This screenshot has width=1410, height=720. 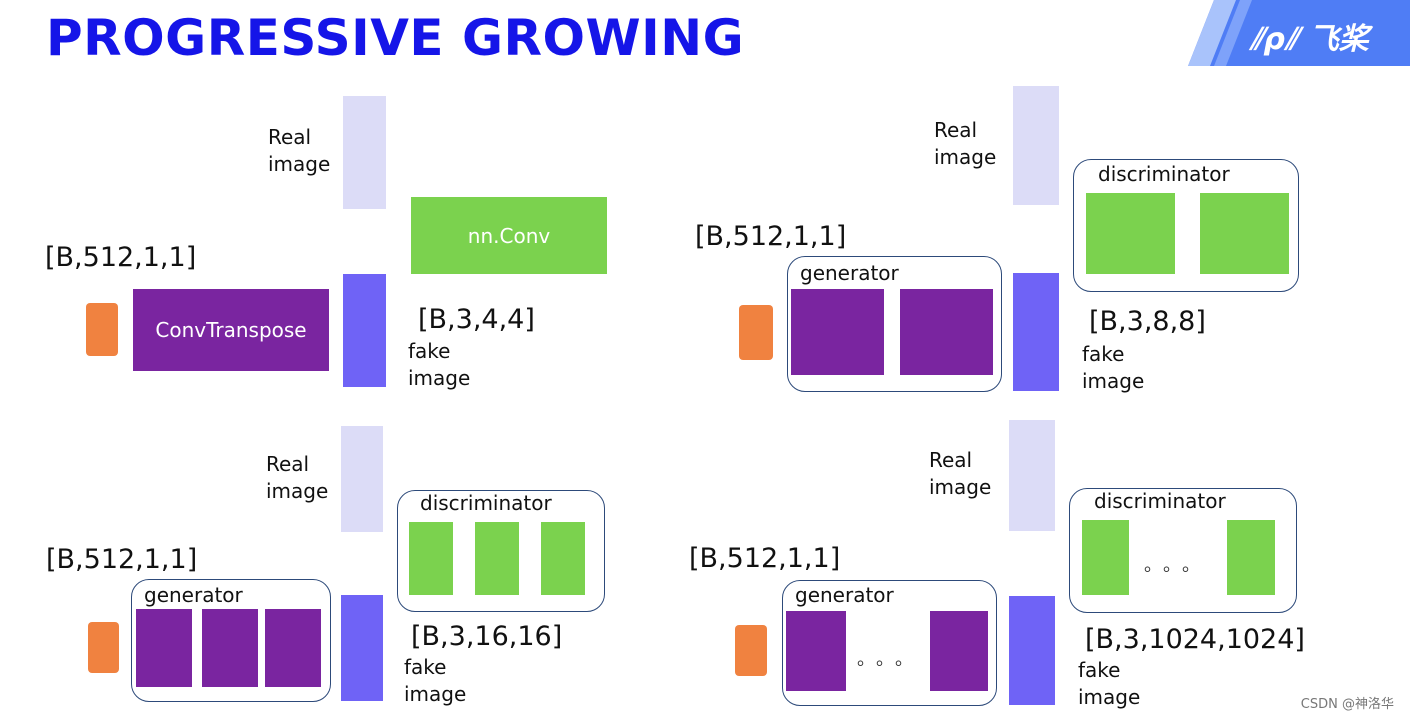 I want to click on watermark: CSDN @神洛华, so click(x=1347, y=704).